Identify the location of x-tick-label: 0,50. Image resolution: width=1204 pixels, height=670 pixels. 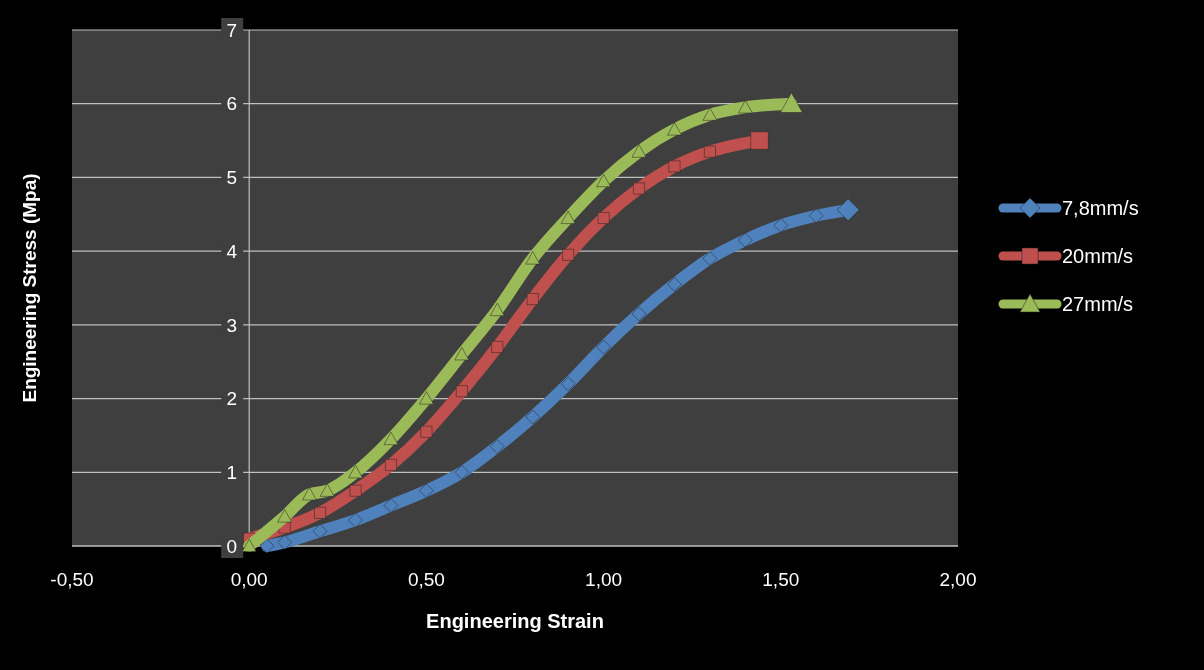
(426, 579).